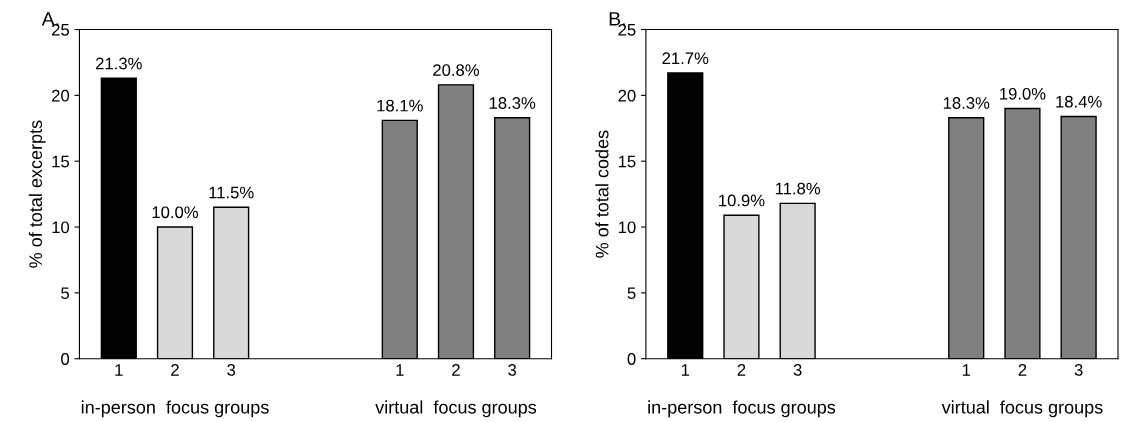  I want to click on data-label: 18.4%, so click(1079, 101).